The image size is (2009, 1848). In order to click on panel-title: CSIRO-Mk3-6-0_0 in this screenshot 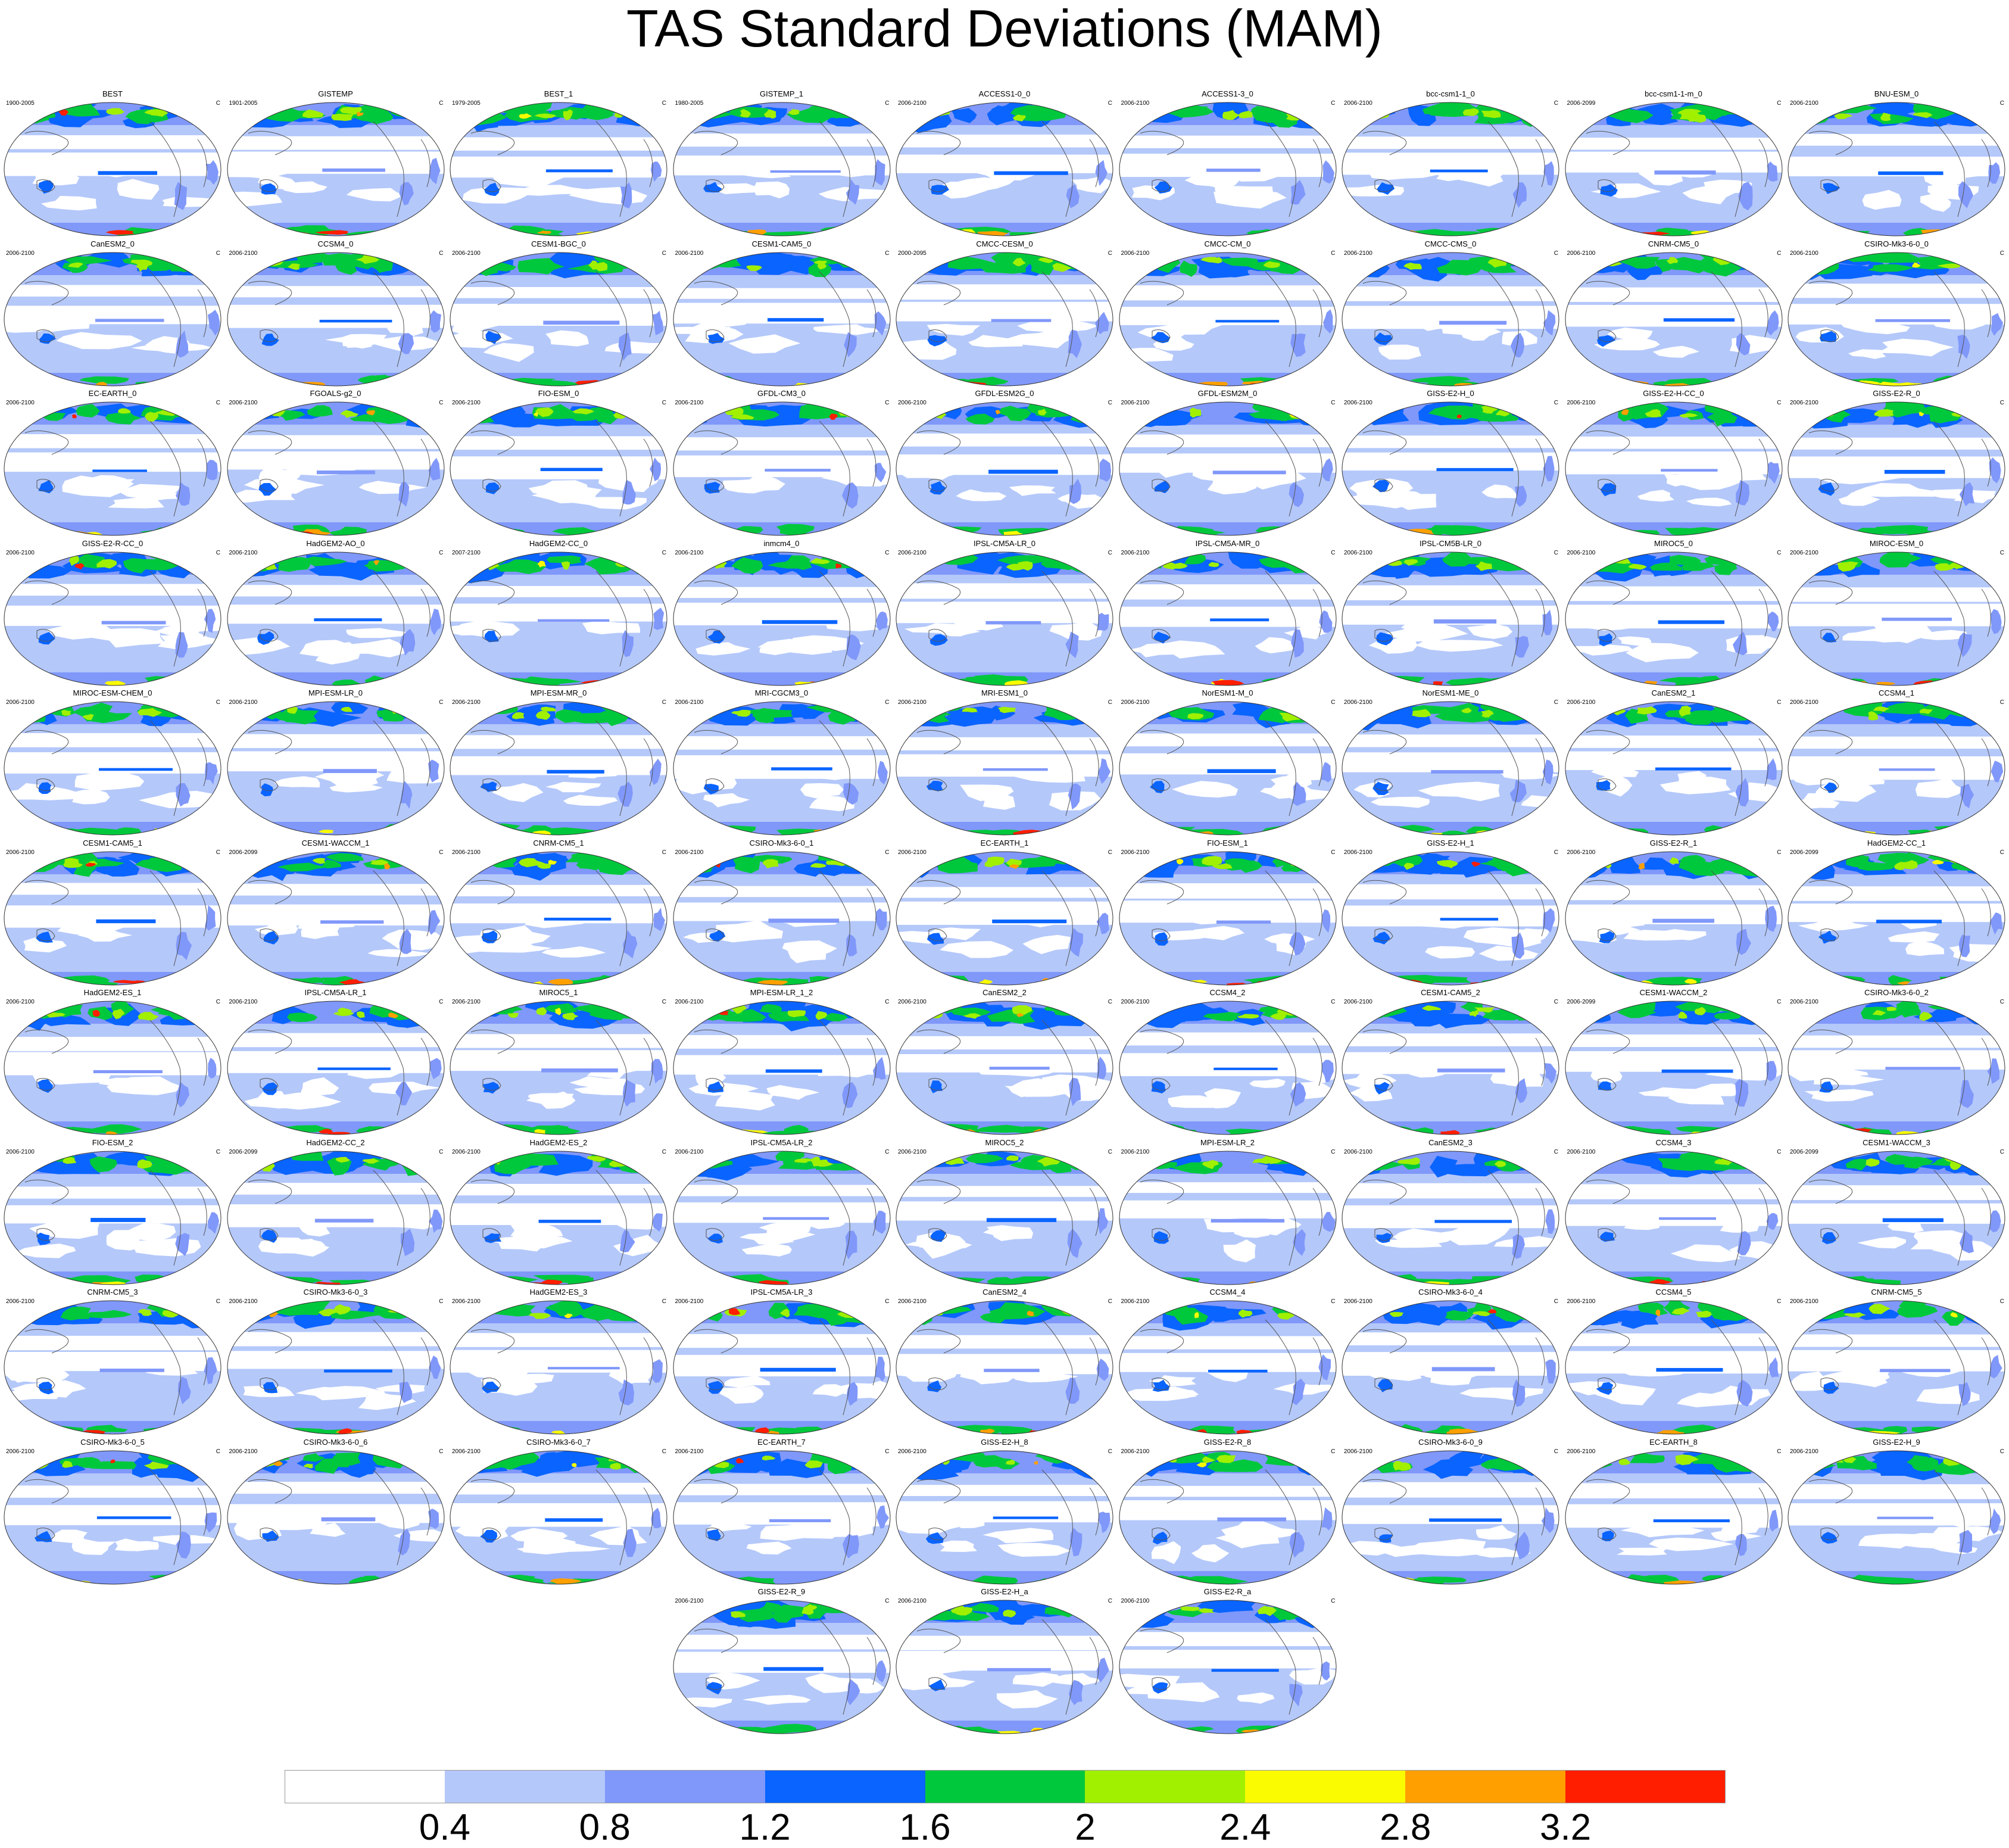, I will do `click(1896, 243)`.